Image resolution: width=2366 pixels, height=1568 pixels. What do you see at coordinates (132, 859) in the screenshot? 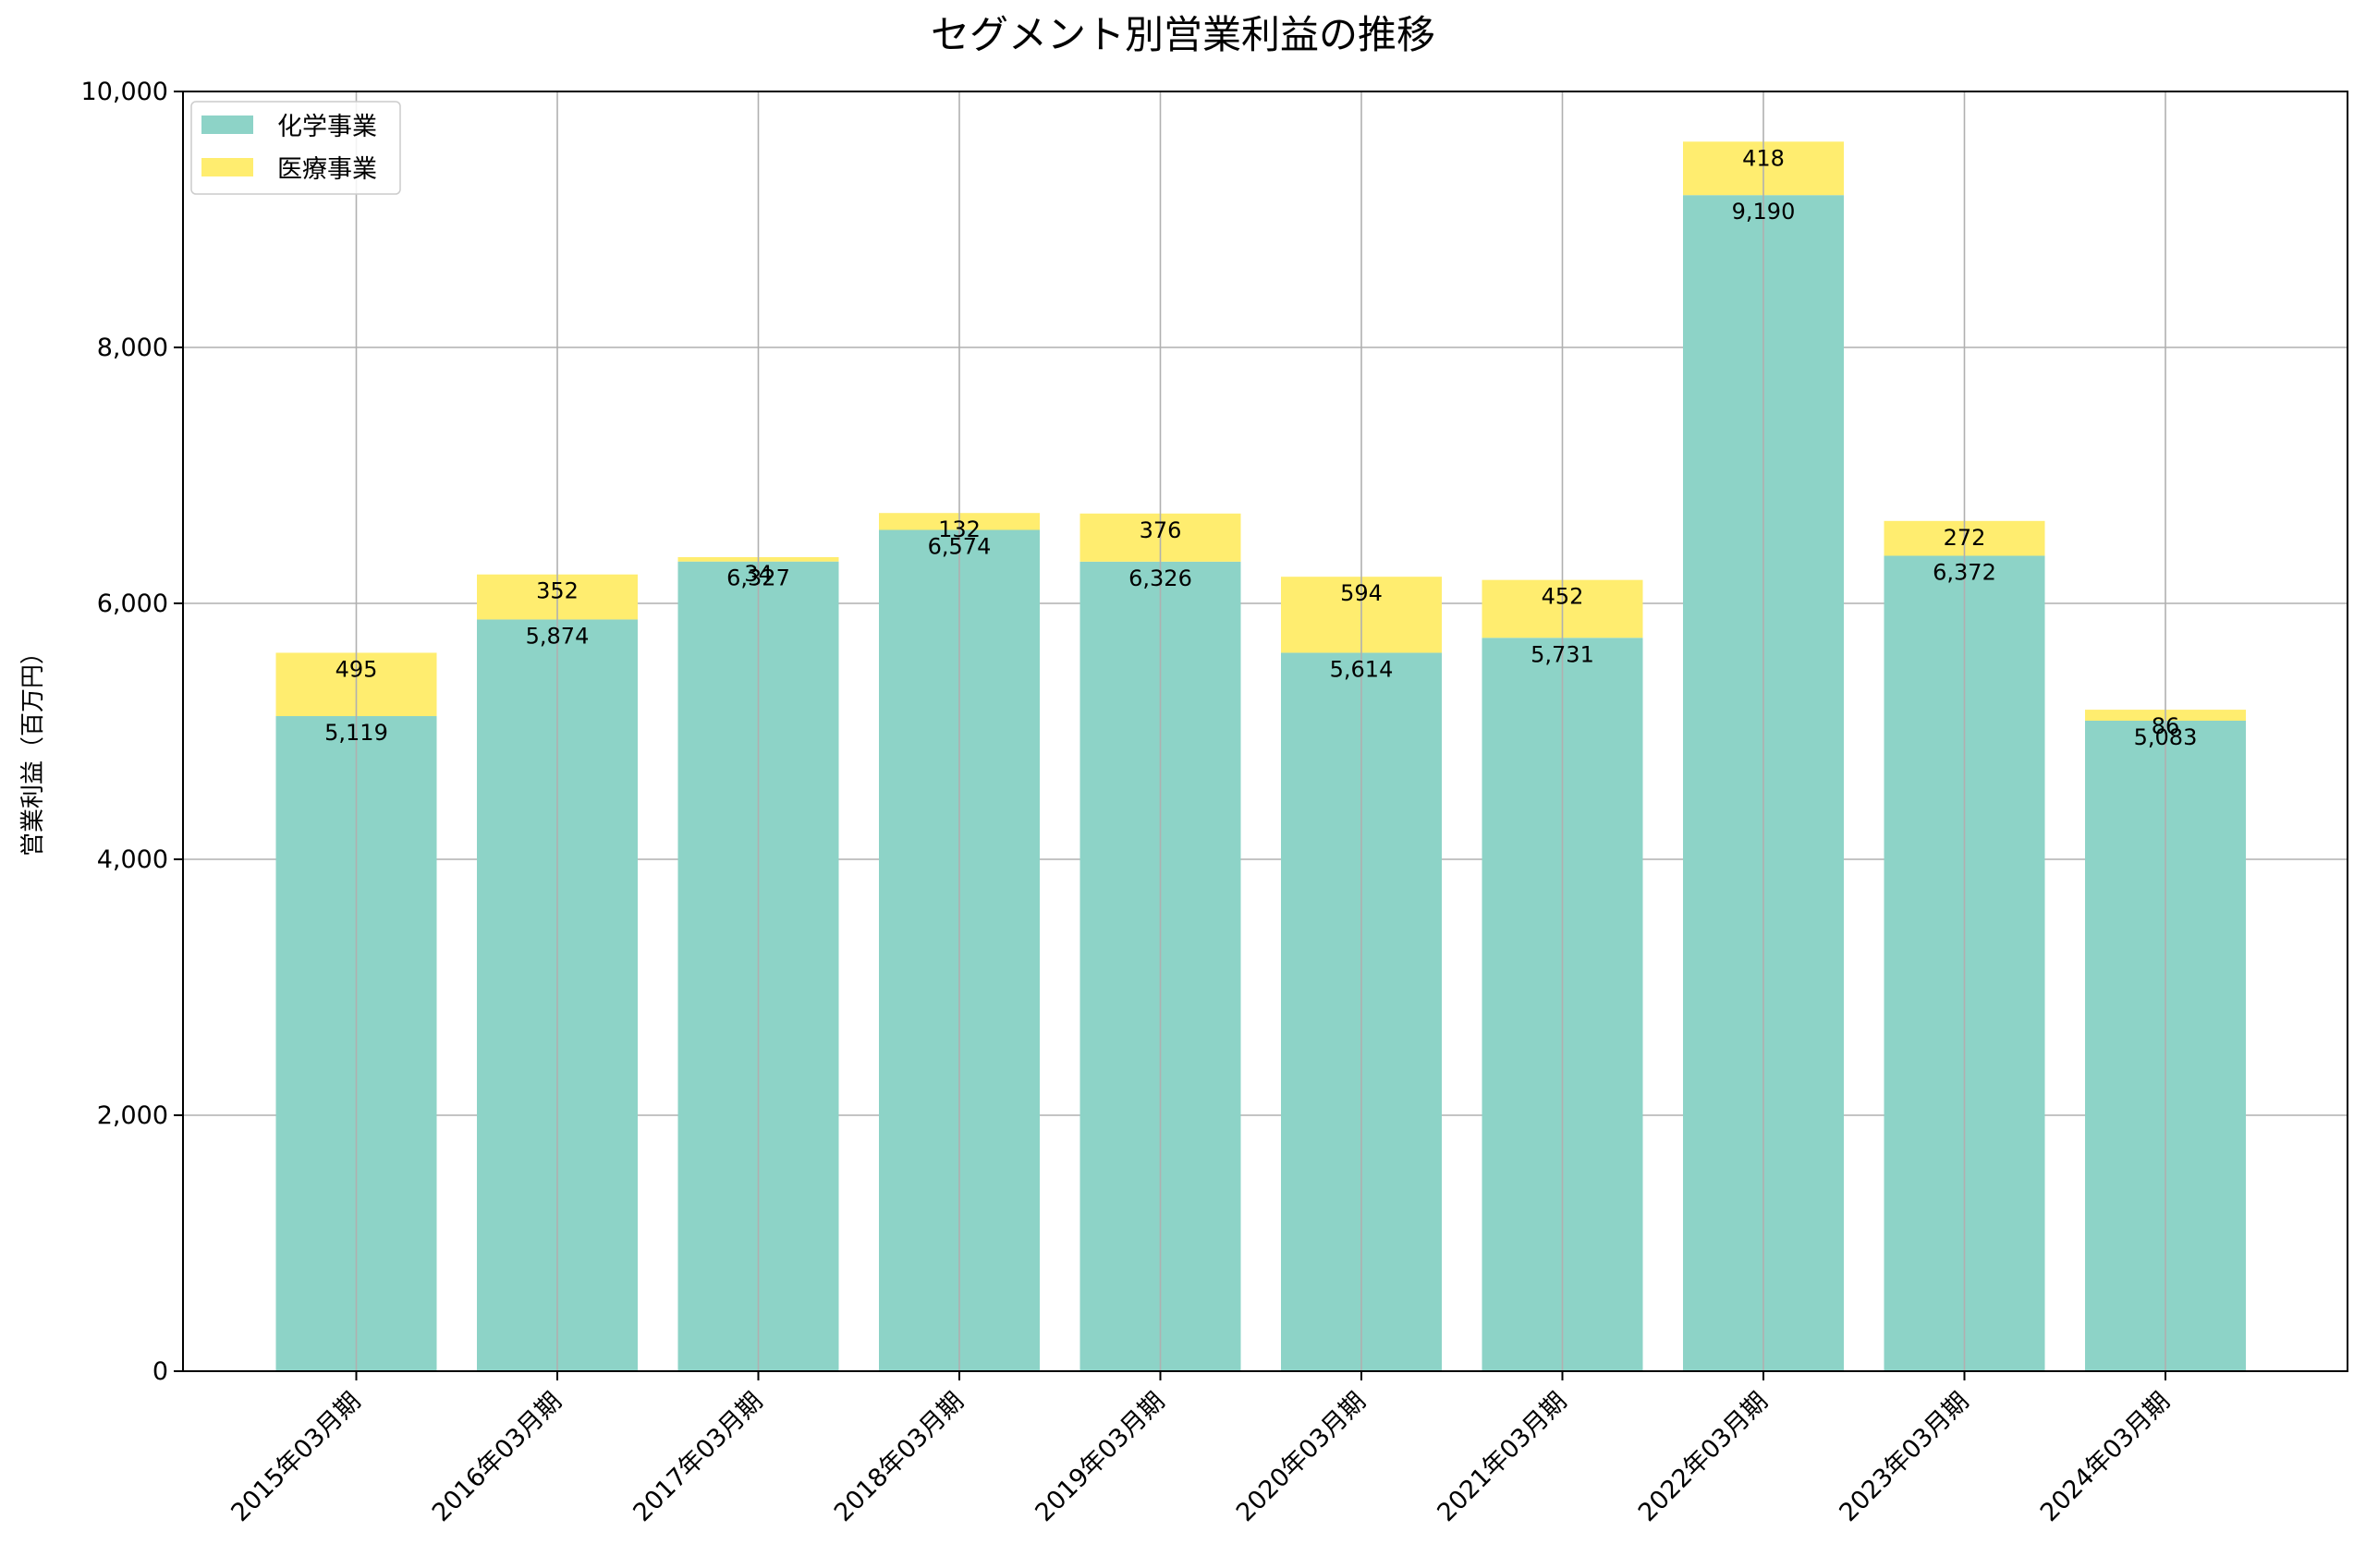
I see `y-tick-label: 4,000` at bounding box center [132, 859].